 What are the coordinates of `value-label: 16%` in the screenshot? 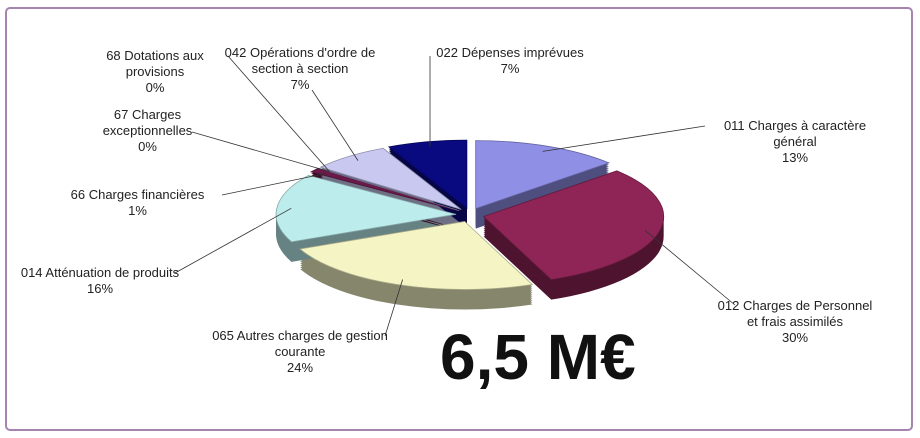 It's located at (100, 288).